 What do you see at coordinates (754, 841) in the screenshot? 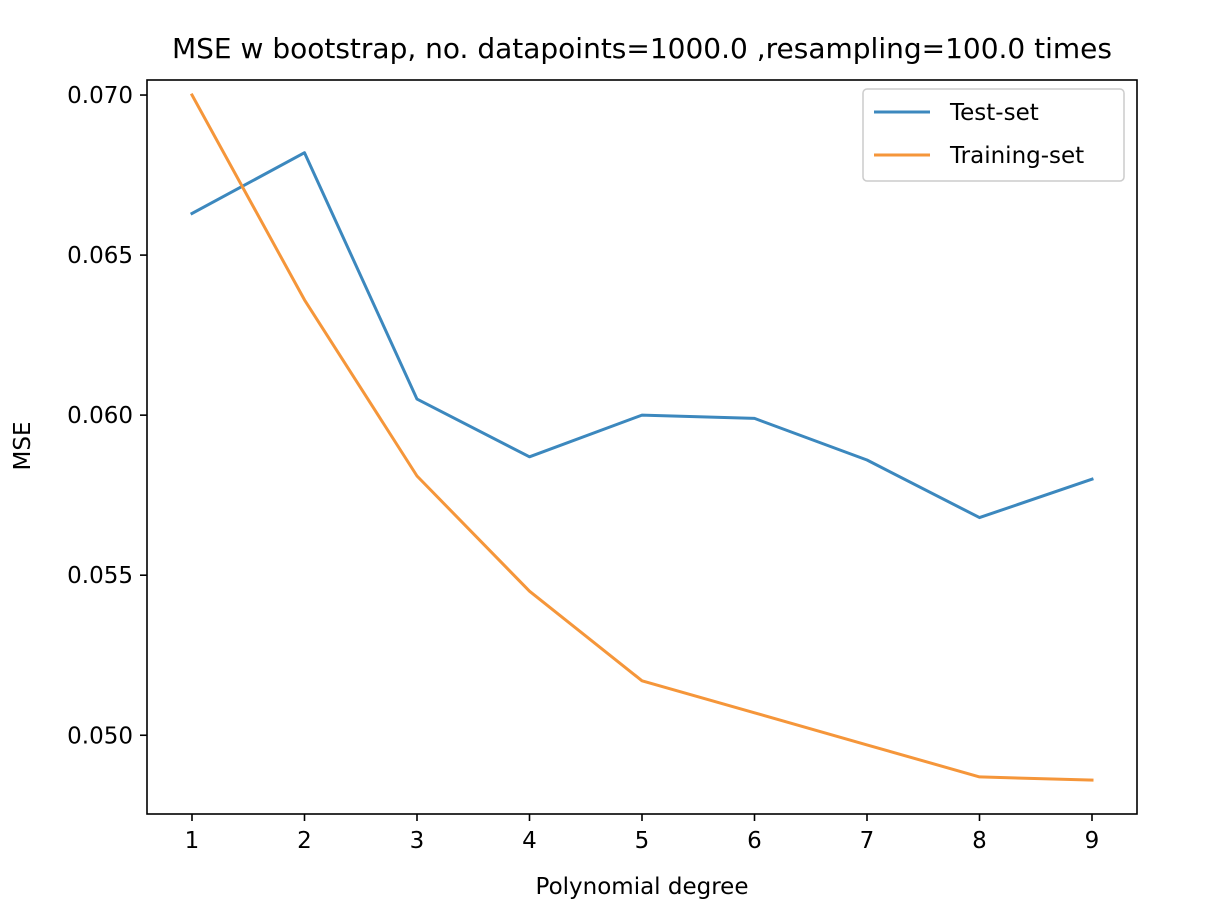
I see `x-tick-label: 6` at bounding box center [754, 841].